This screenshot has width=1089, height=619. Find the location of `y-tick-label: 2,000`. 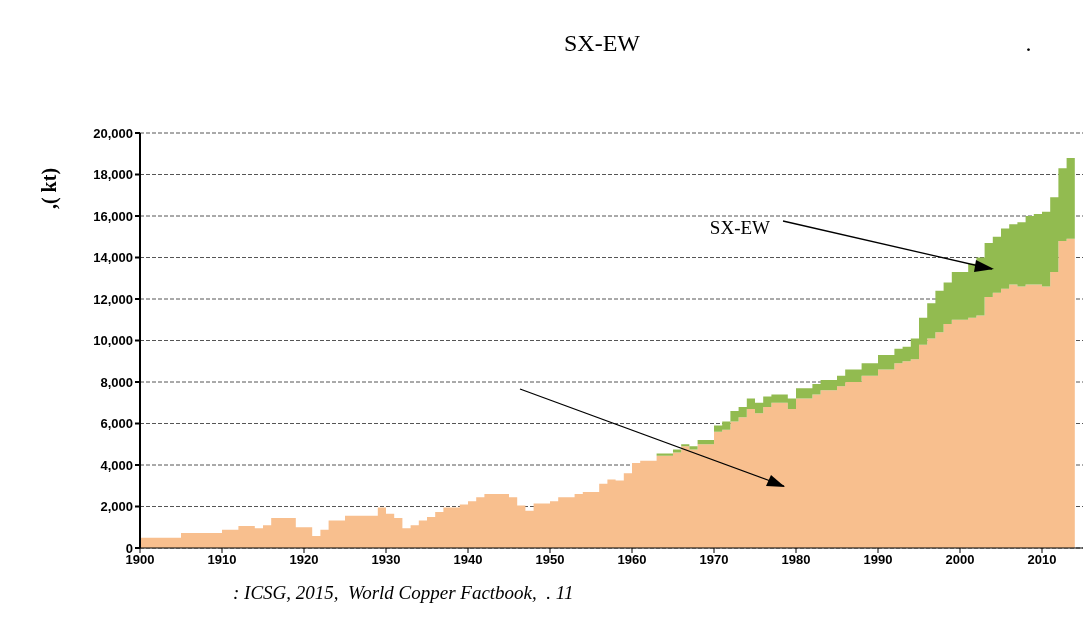

y-tick-label: 2,000 is located at coordinates (116, 507).